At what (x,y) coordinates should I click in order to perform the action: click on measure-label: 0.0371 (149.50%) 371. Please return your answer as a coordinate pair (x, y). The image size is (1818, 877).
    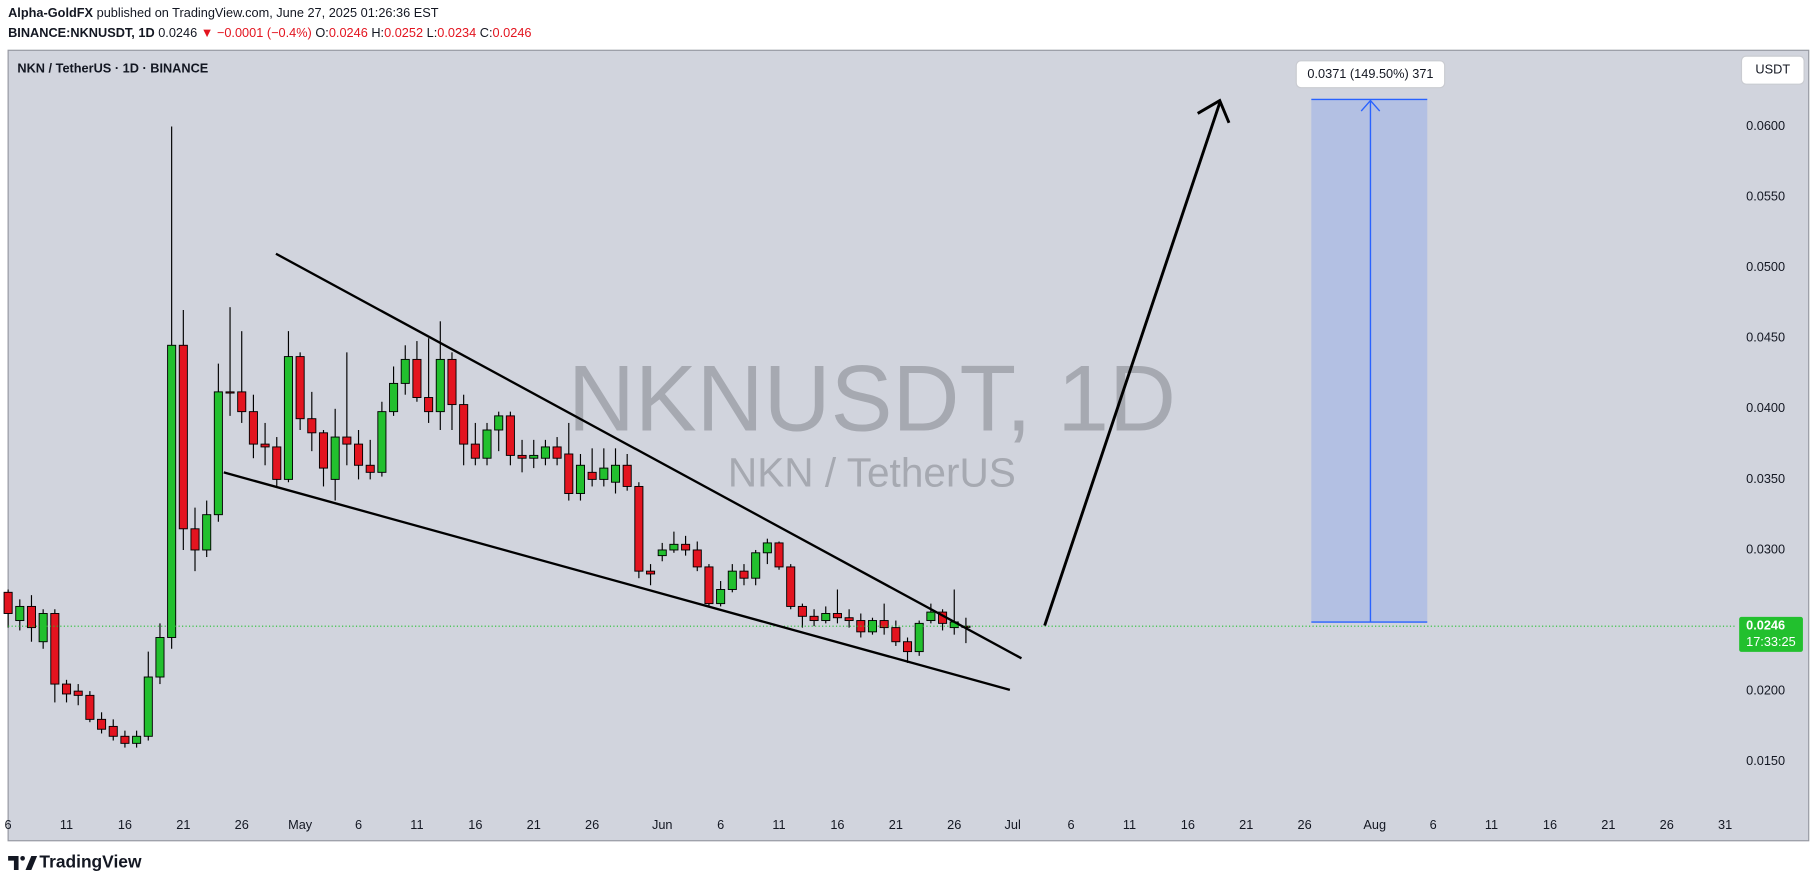
    Looking at the image, I should click on (1370, 73).